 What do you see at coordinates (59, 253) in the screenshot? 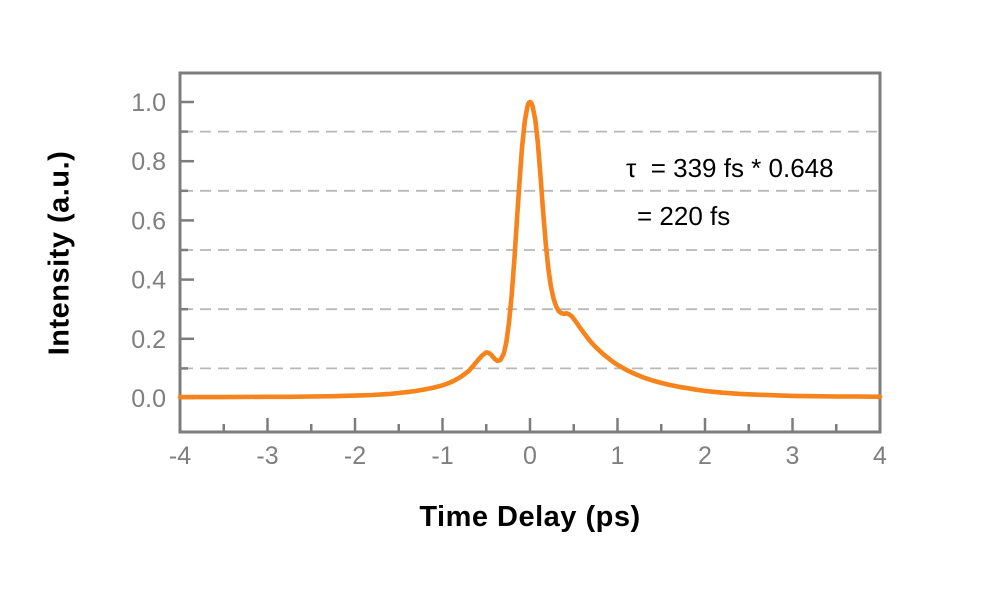
I see `y-axis-title: Intensity (a.u.)` at bounding box center [59, 253].